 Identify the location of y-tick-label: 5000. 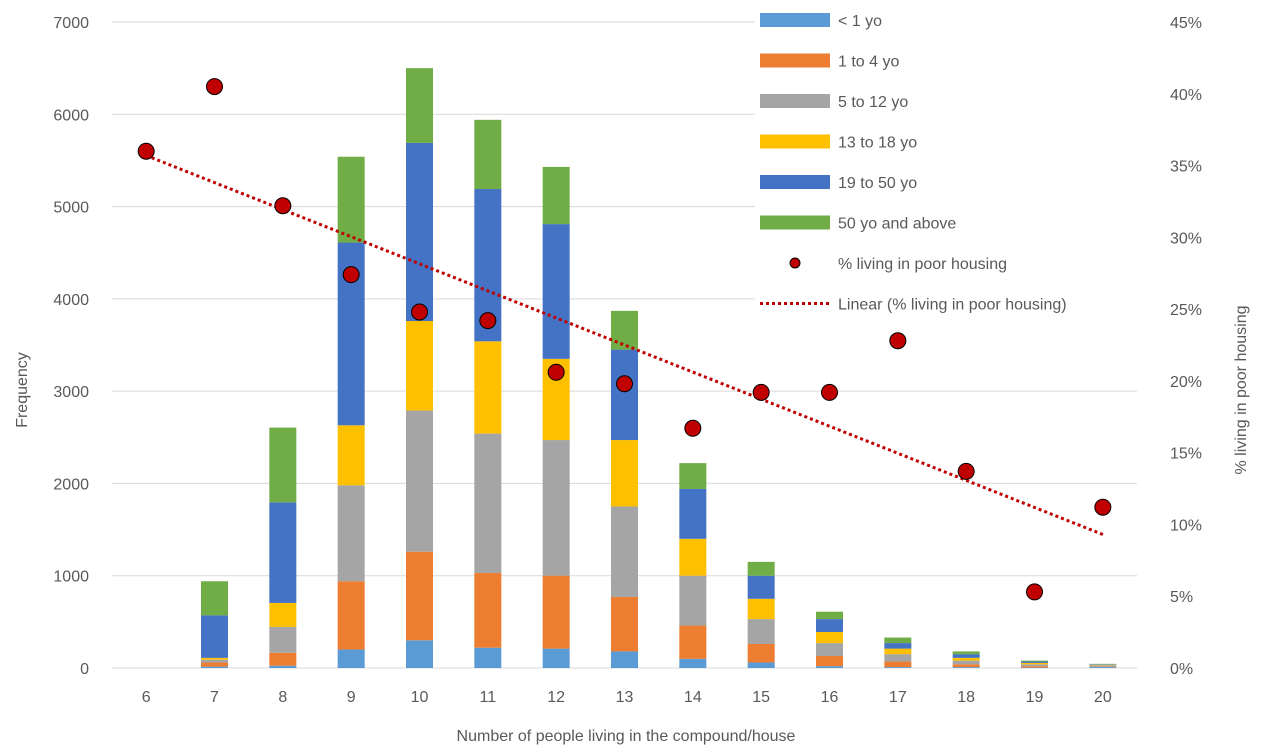
(71, 208).